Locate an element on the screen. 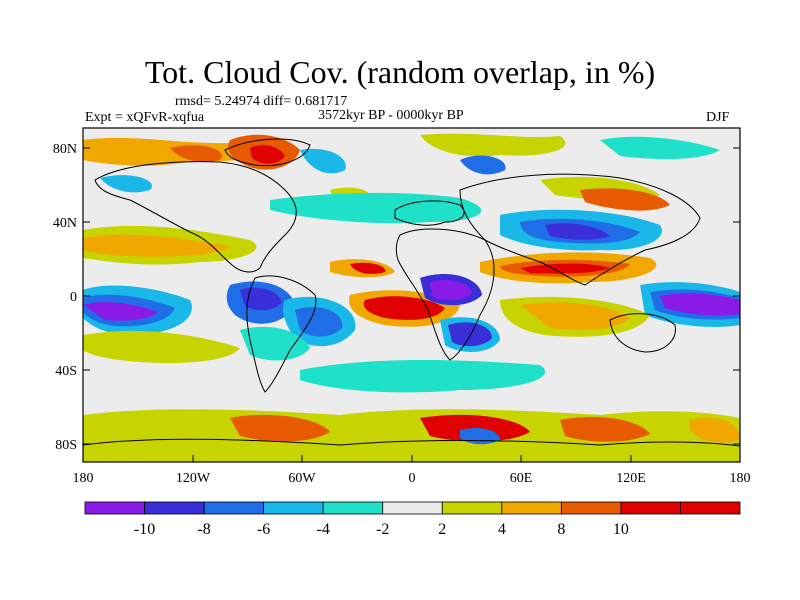 This screenshot has height=600, width=800. colorbar-label: 4 is located at coordinates (502, 529).